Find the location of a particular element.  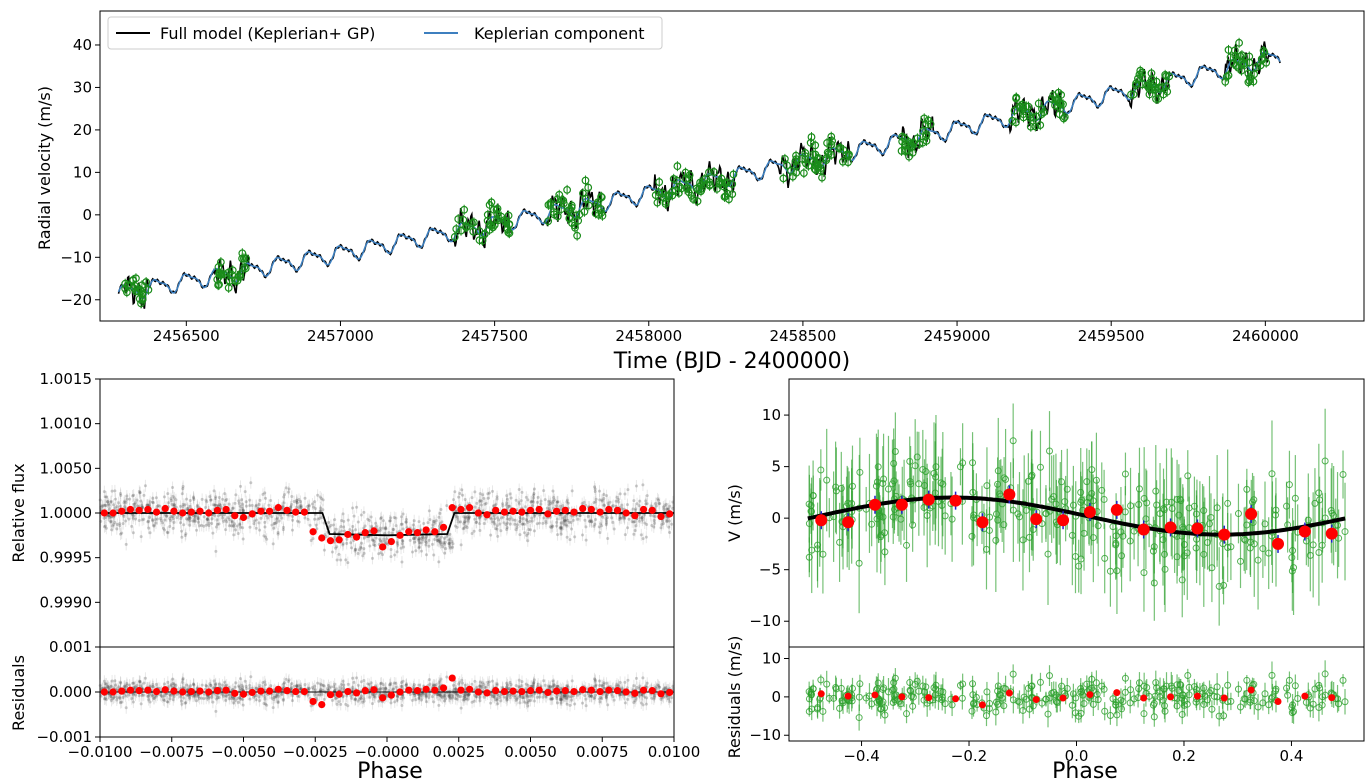

y-tick-label: 1.0010 is located at coordinates (66, 424).